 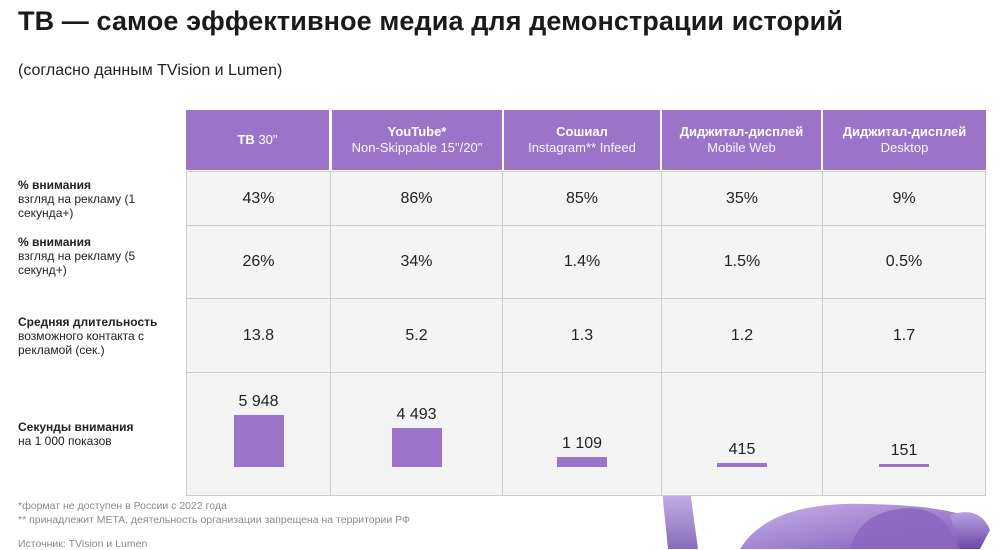 I want to click on bar-value-label: 5 948, so click(x=258, y=401).